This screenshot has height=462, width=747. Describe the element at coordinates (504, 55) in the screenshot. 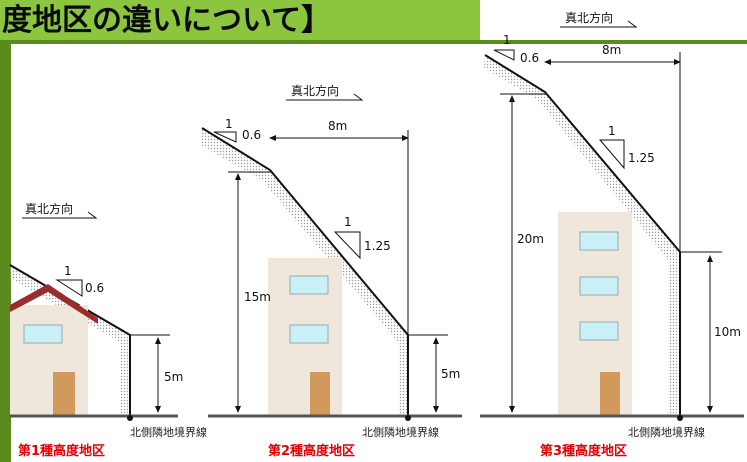

I see `zone-3-slope1-triangle` at that location.